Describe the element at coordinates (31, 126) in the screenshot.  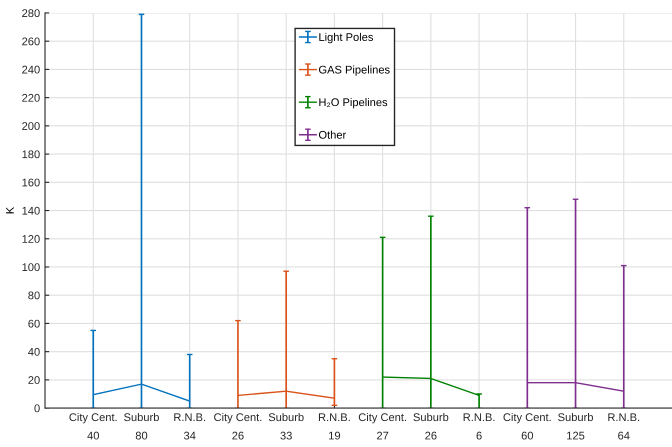
I see `y-tick-label: 200` at that location.